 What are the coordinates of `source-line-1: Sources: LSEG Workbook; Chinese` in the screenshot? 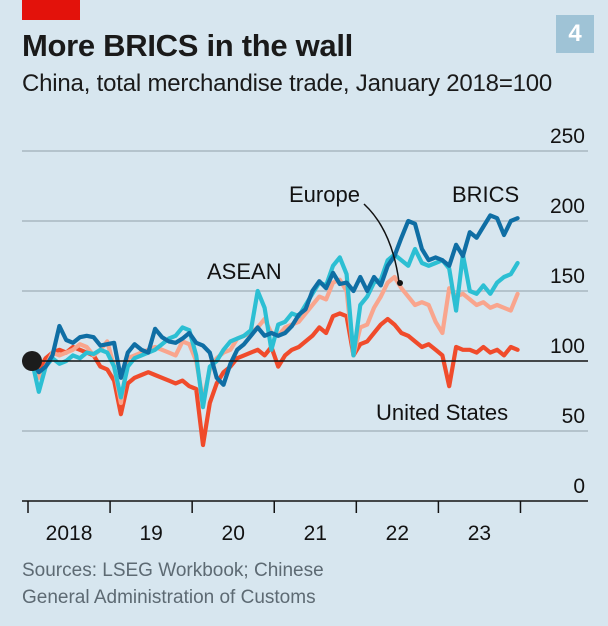 It's located at (173, 570).